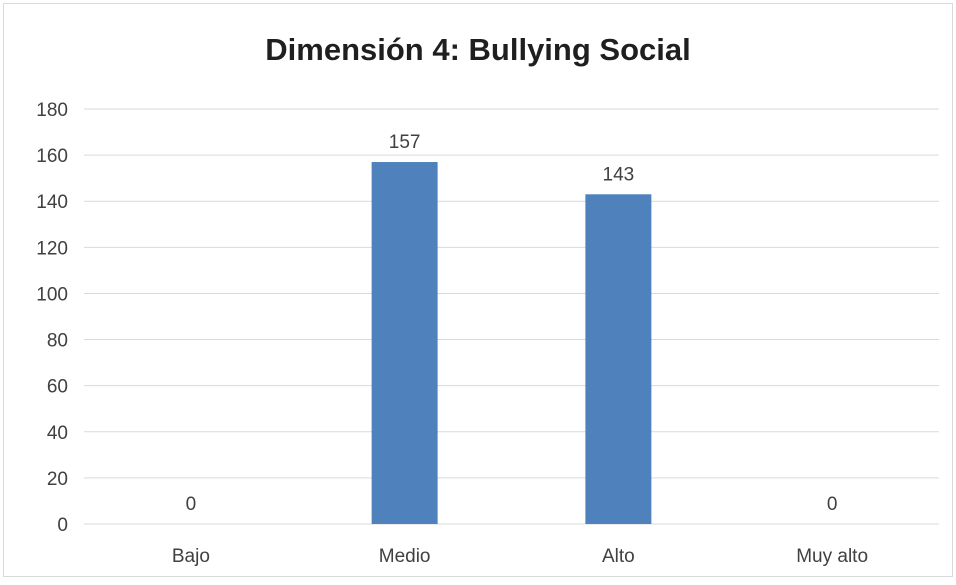 This screenshot has width=956, height=585. I want to click on x-category-label: Muy alto, so click(832, 556).